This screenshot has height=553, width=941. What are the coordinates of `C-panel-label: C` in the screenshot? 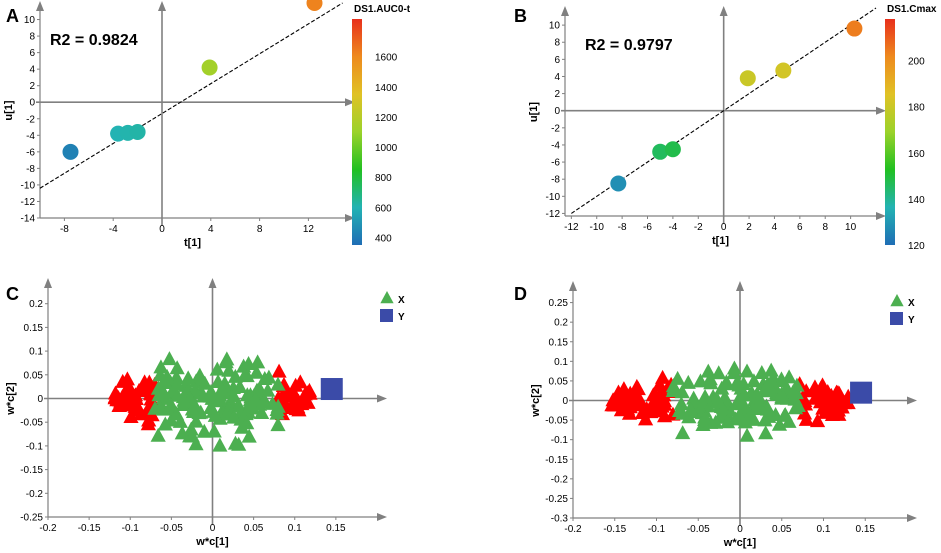 It's located at (12, 294).